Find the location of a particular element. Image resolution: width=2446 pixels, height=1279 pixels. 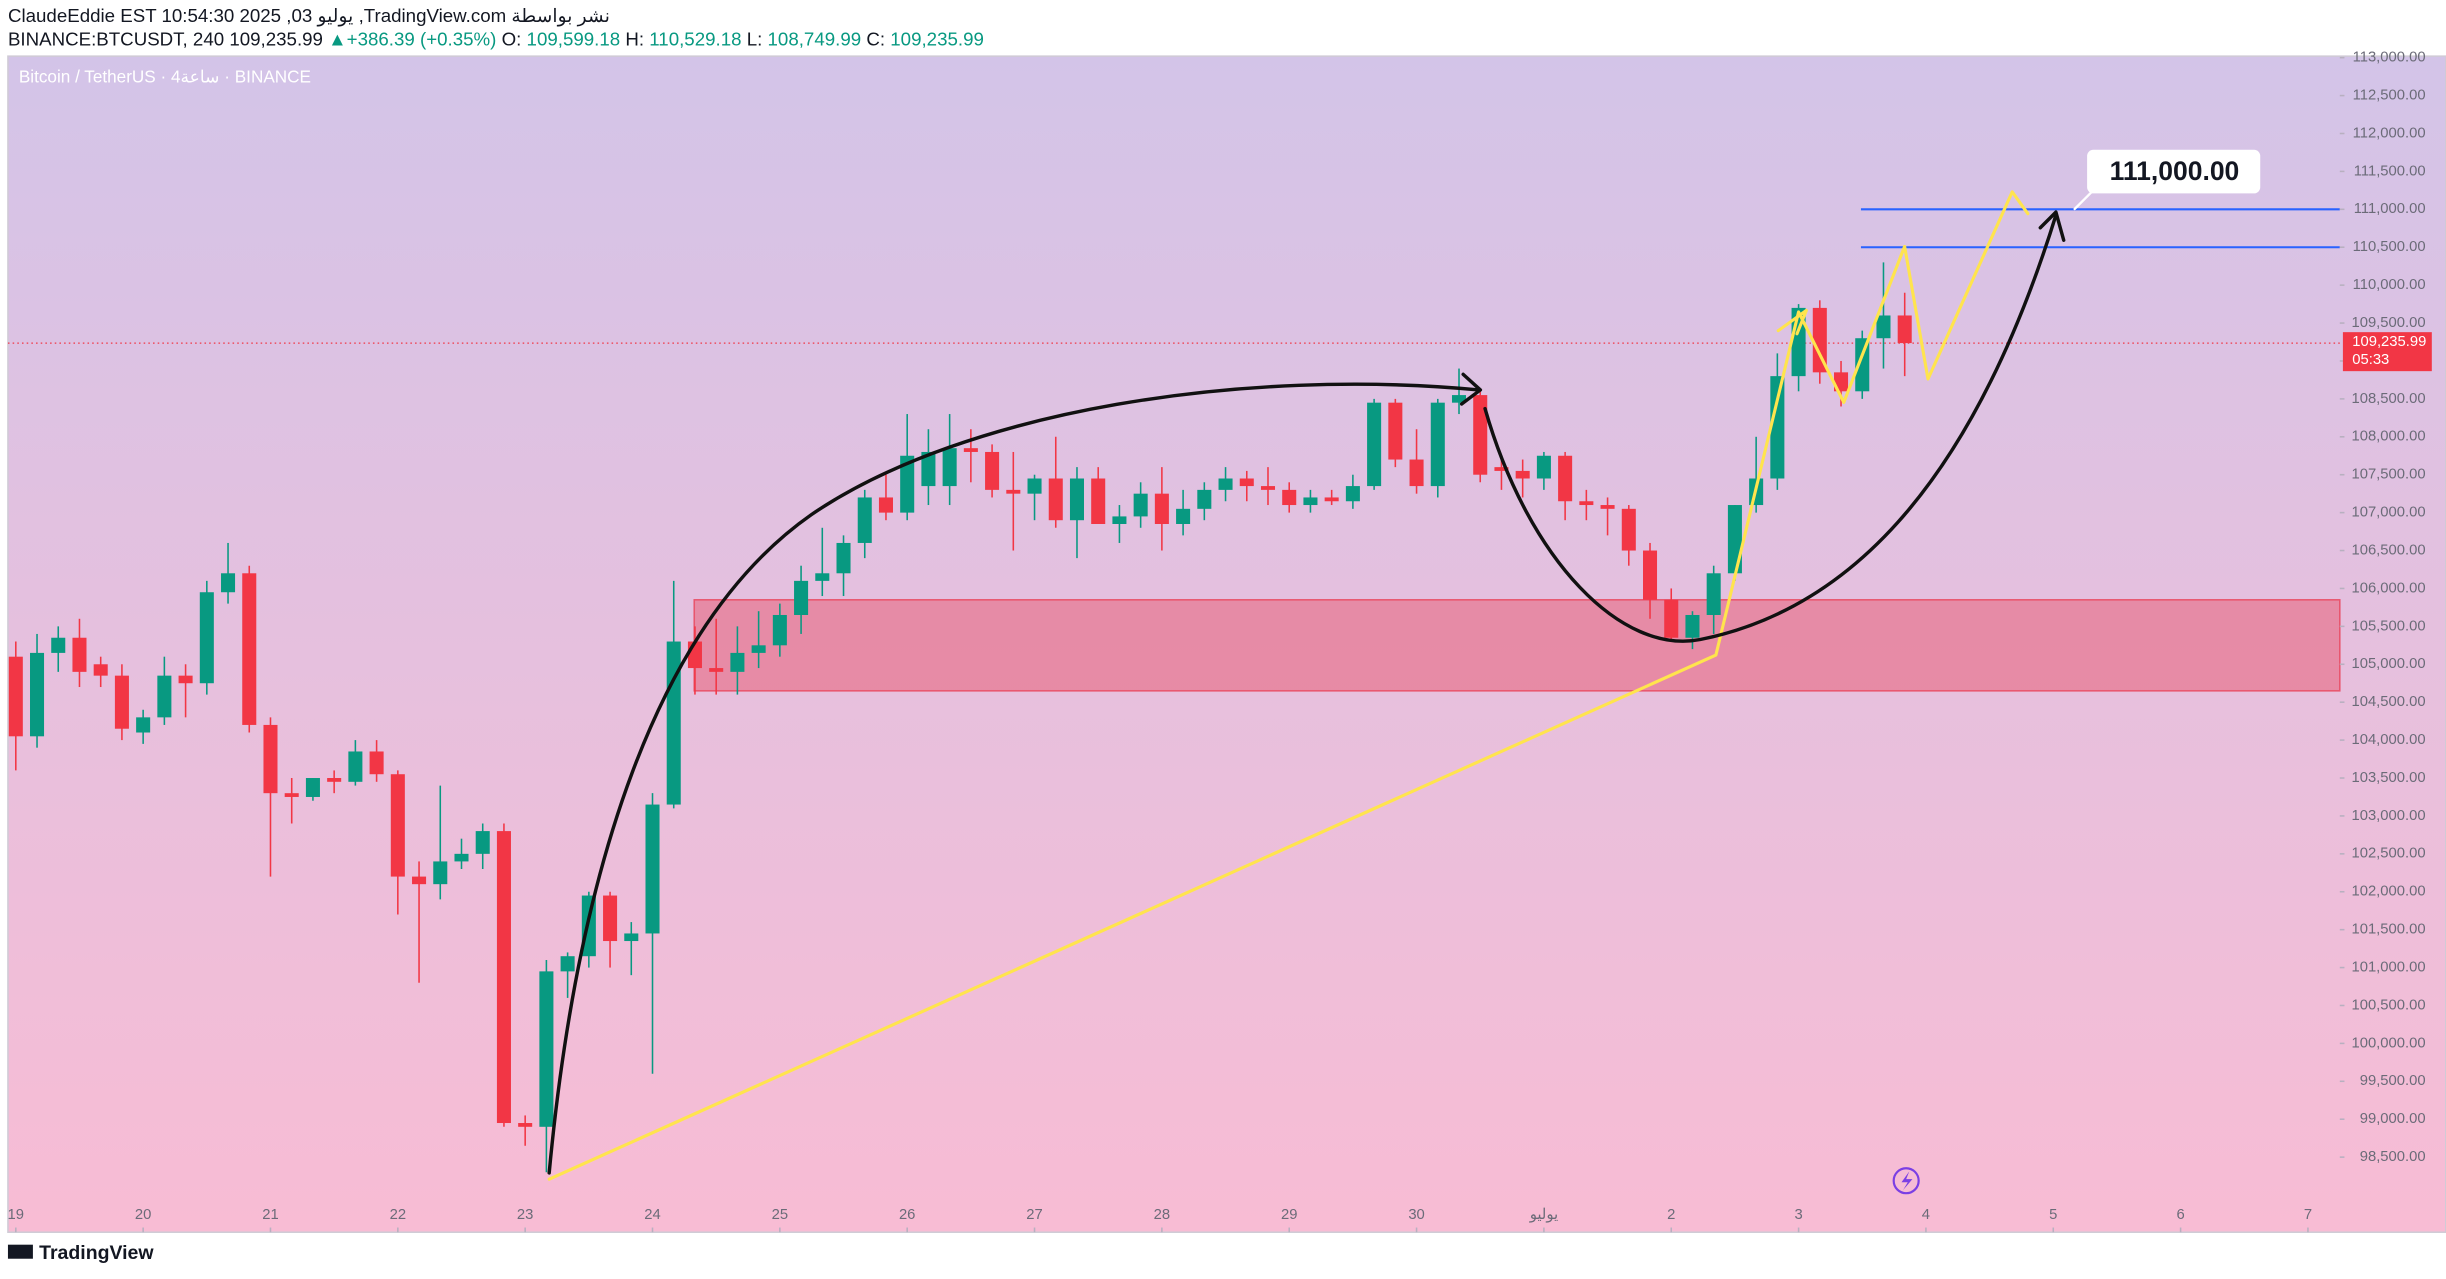

x-tick-label: 19 is located at coordinates (16, 1215).